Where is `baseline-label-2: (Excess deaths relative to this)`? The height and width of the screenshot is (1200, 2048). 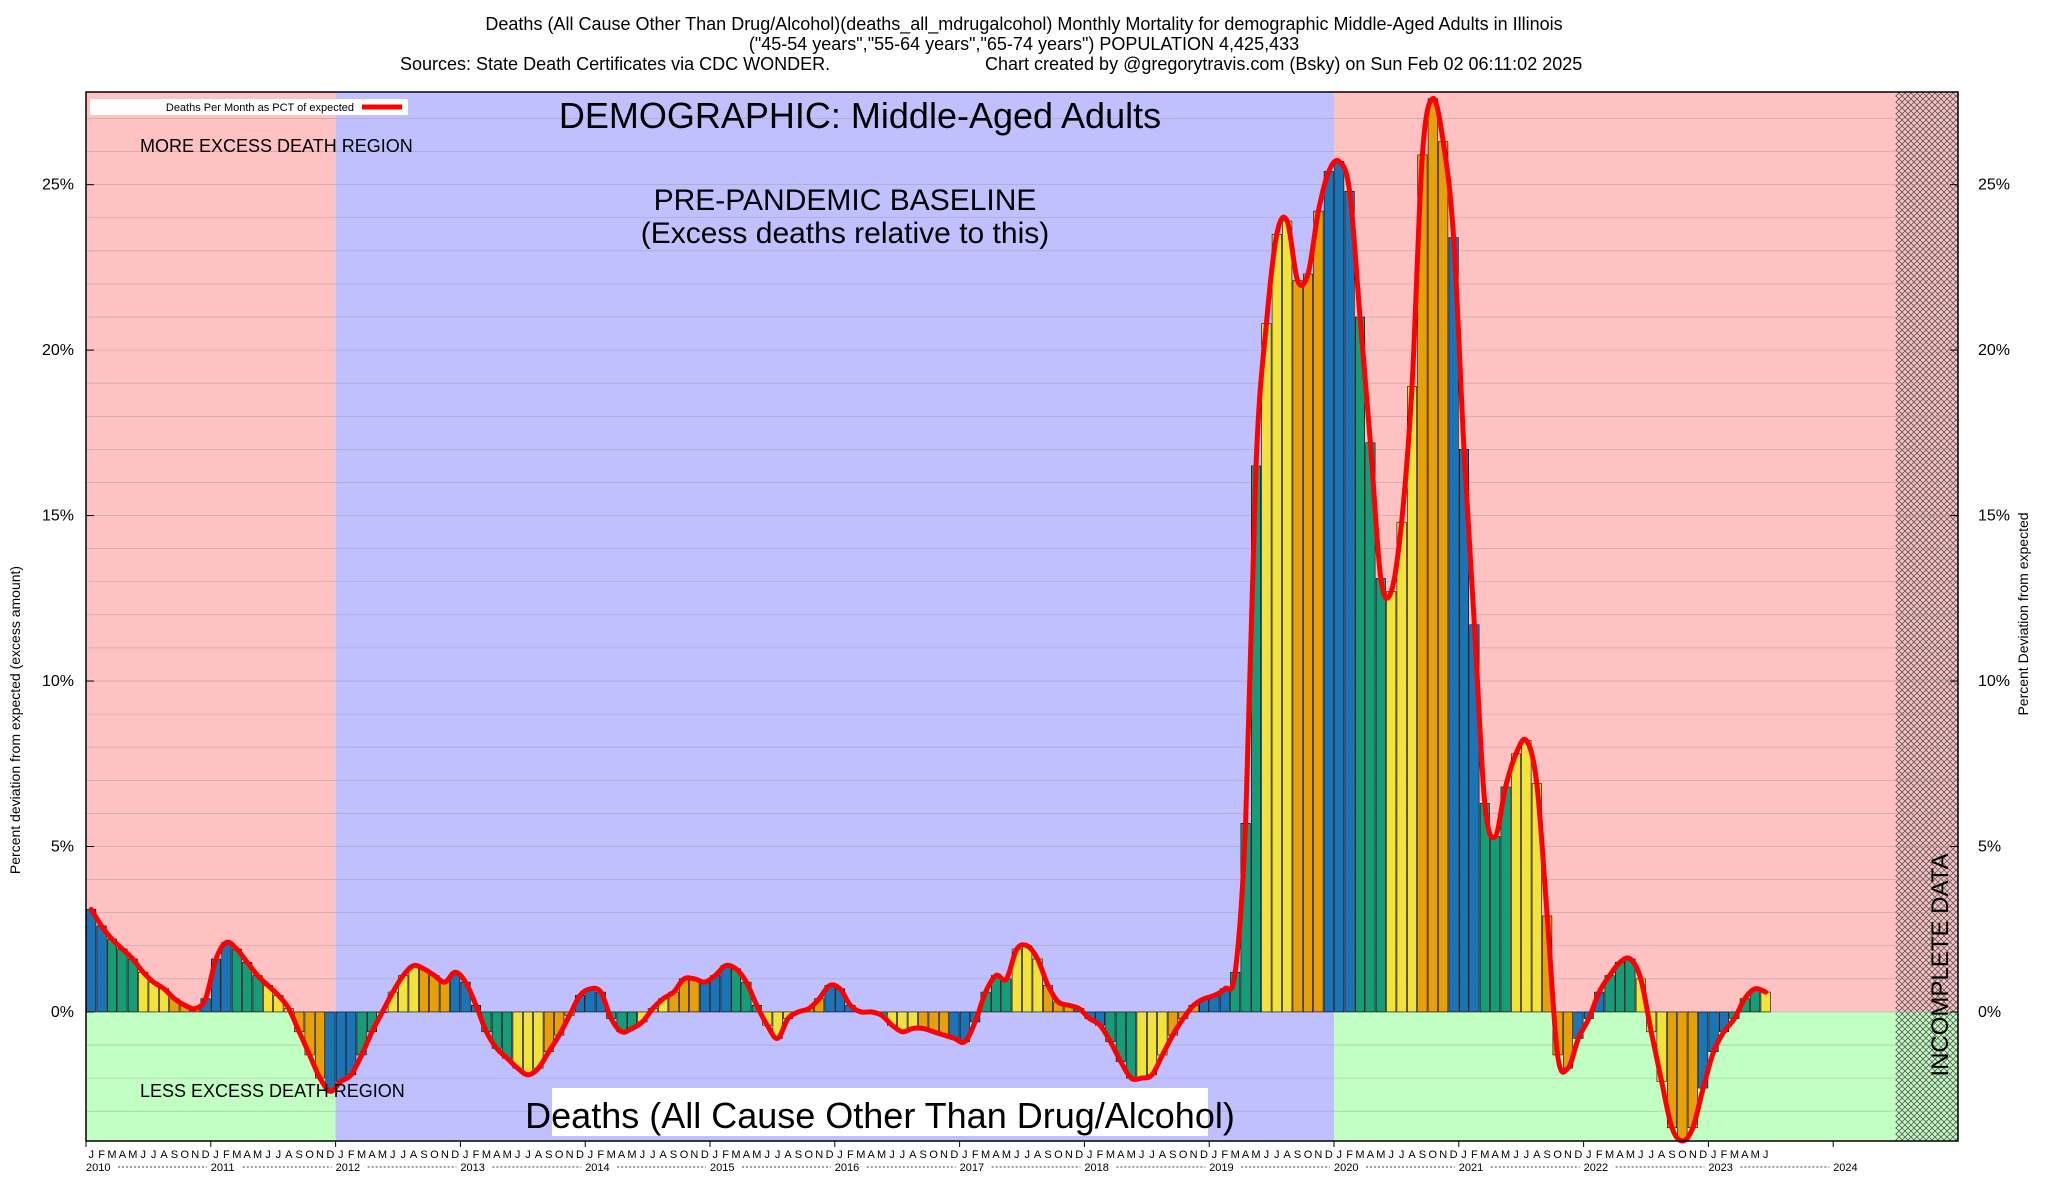 baseline-label-2: (Excess deaths relative to this) is located at coordinates (845, 233).